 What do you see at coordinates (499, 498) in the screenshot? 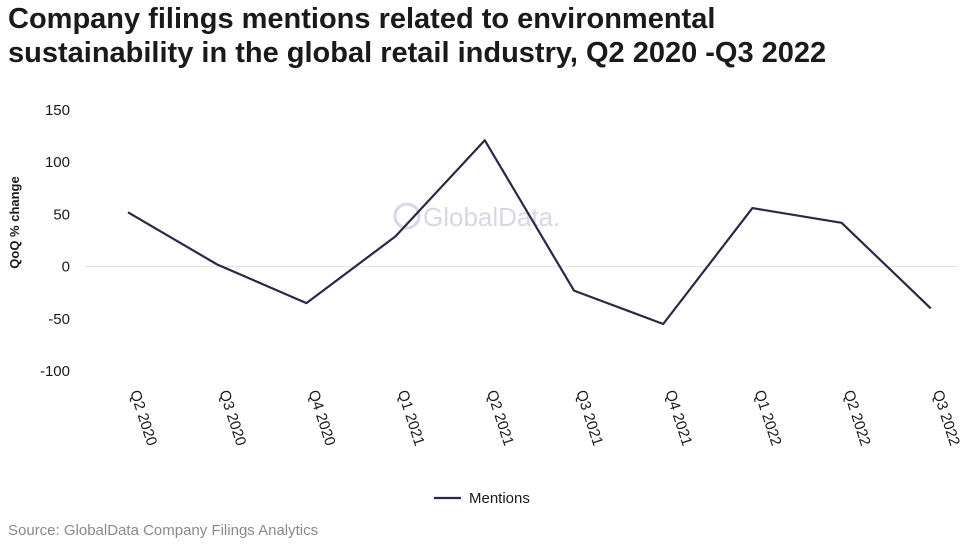
I see `legend-label-mentions: Mentions` at bounding box center [499, 498].